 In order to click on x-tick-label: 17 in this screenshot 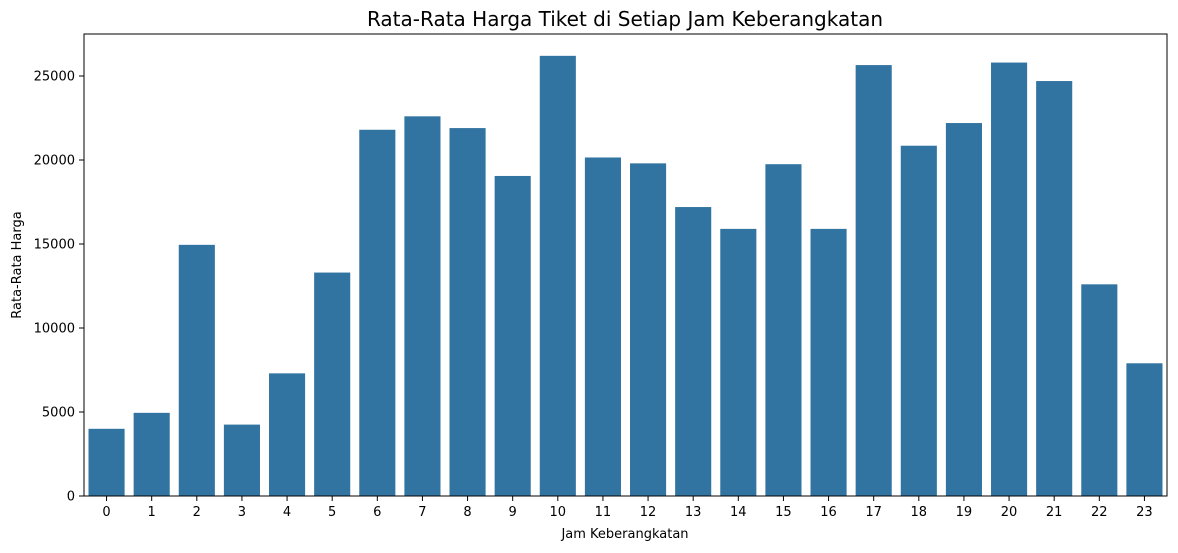, I will do `click(873, 512)`.